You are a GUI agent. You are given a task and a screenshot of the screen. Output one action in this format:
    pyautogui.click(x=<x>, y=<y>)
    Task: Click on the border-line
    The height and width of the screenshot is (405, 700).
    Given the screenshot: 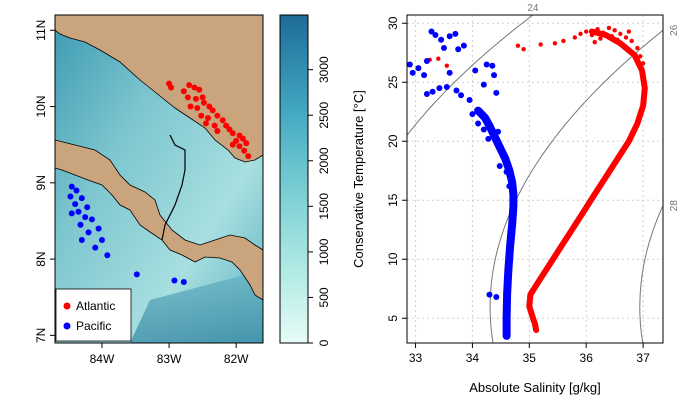 What is the action you would take?
    pyautogui.click(x=173, y=187)
    